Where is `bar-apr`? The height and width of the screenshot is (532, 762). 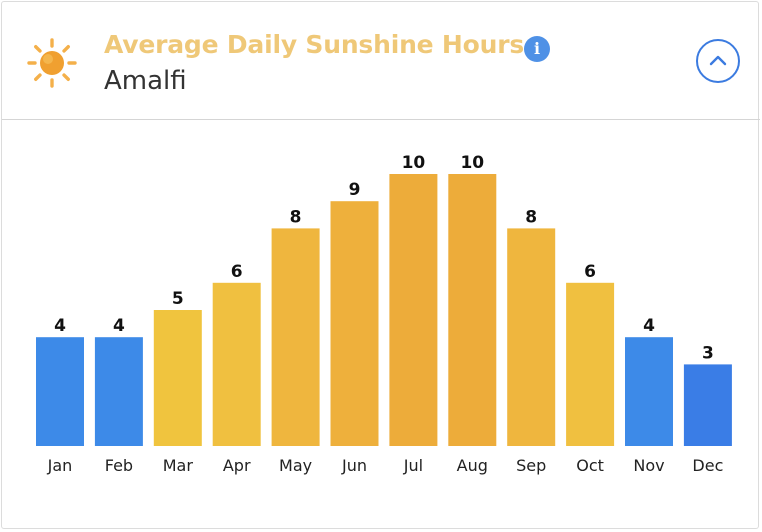
bar-apr is located at coordinates (236, 364).